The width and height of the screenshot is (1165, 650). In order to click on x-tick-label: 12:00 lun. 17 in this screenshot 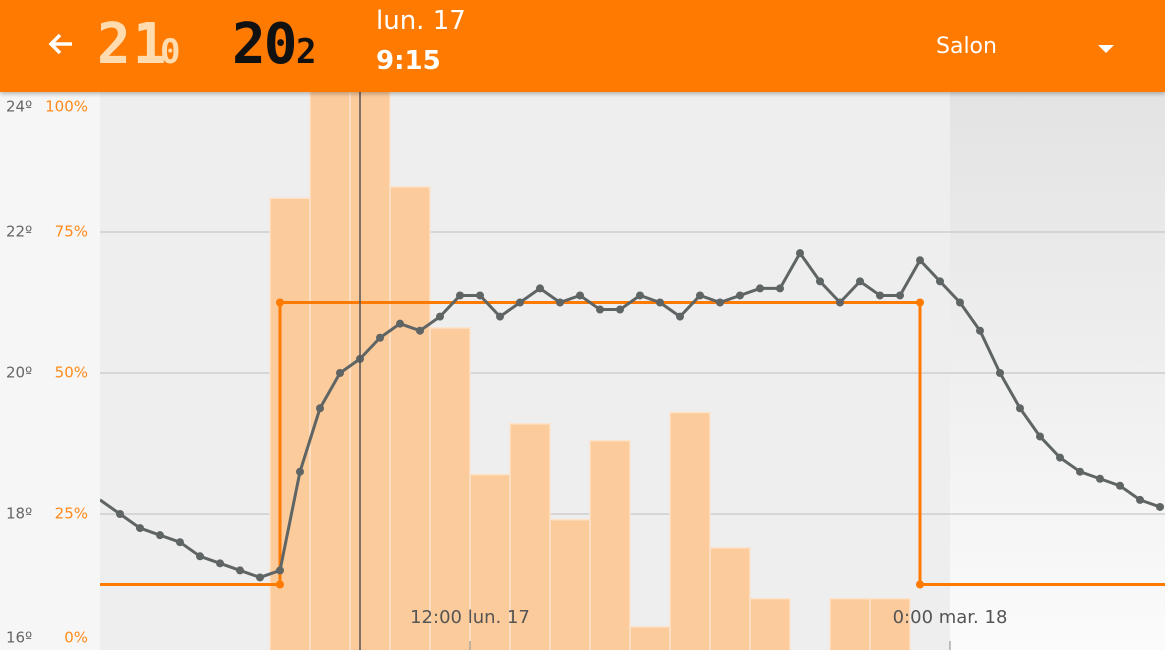, I will do `click(470, 617)`.